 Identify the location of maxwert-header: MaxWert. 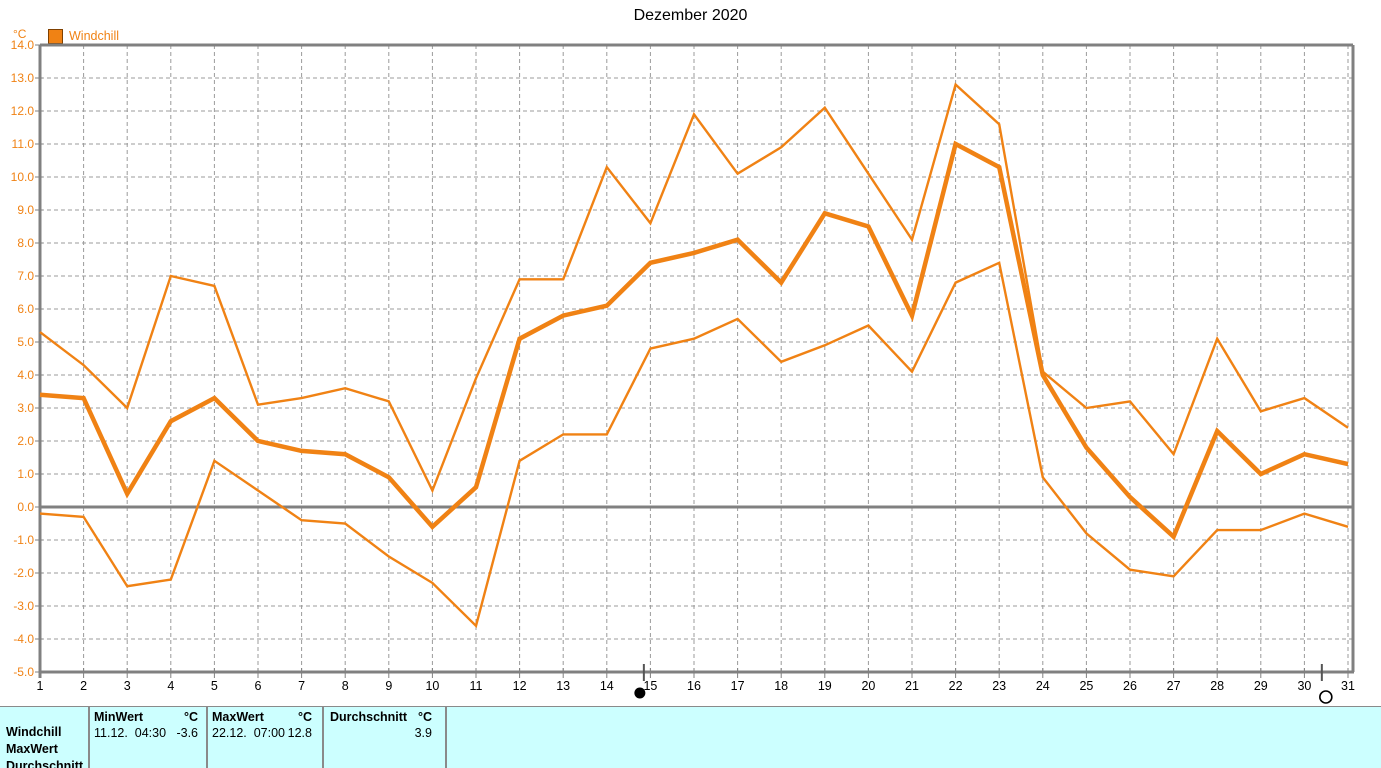
(238, 717).